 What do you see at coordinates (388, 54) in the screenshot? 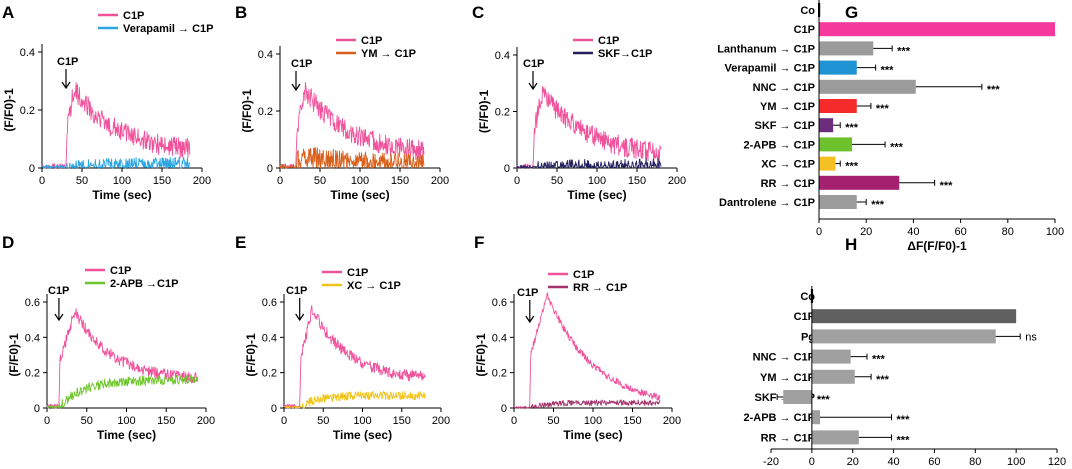
I see `legend-label: YM → C1P` at bounding box center [388, 54].